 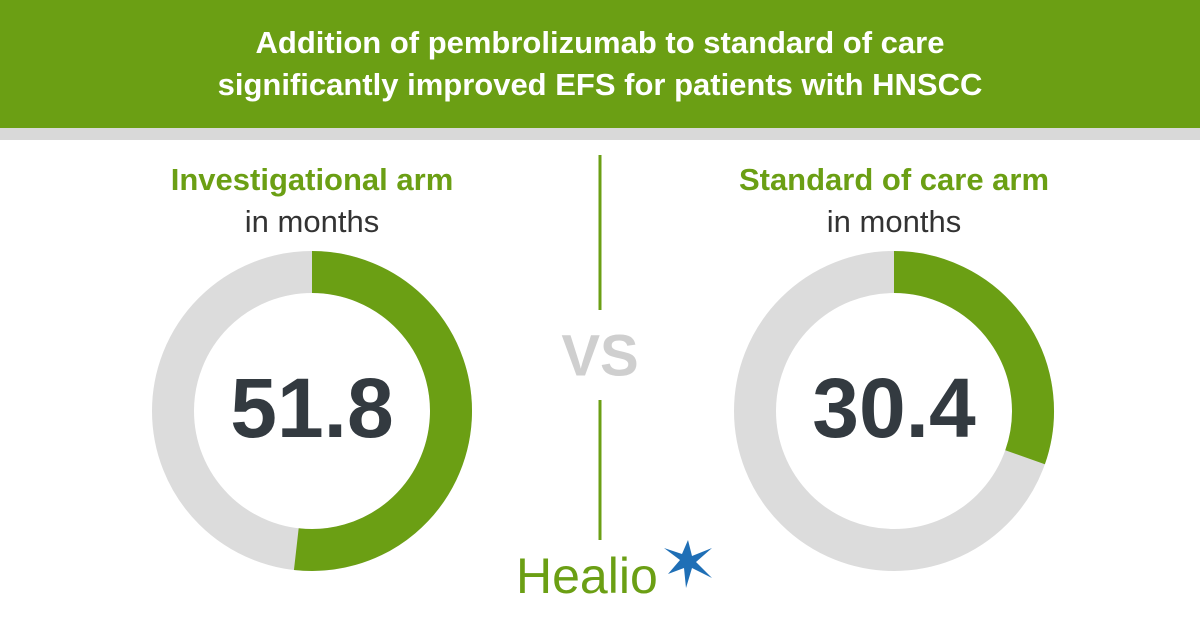 What do you see at coordinates (312, 408) in the screenshot?
I see `donut-value: 51.8` at bounding box center [312, 408].